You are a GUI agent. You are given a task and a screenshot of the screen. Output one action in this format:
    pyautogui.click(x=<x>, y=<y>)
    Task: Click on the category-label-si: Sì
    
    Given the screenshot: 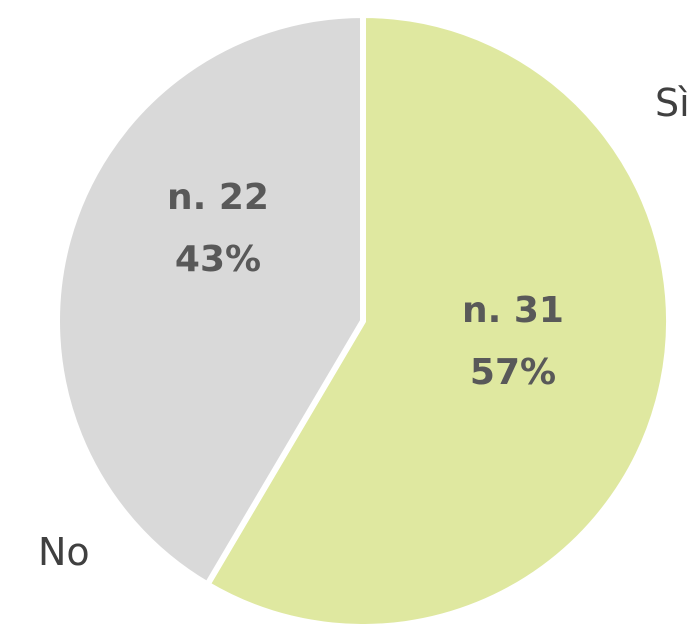 What is the action you would take?
    pyautogui.click(x=672, y=103)
    